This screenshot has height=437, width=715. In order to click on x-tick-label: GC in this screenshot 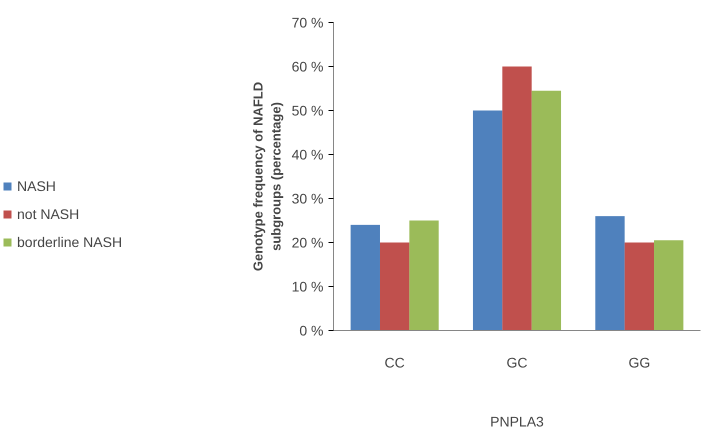, I will do `click(517, 362)`.